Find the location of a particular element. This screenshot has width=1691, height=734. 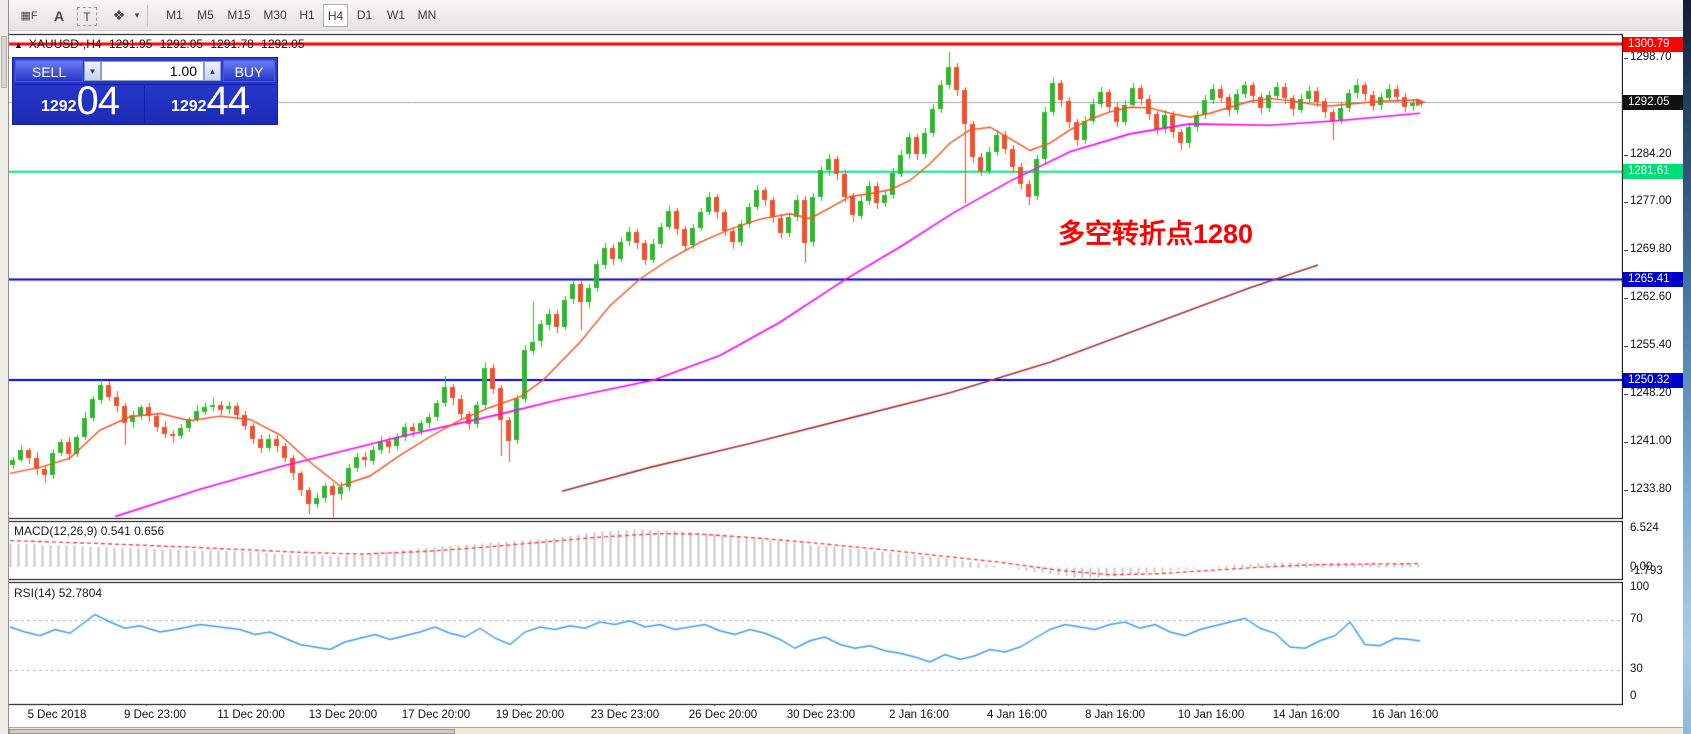

bullish-arrow-icon: ▲ is located at coordinates (18, 45).